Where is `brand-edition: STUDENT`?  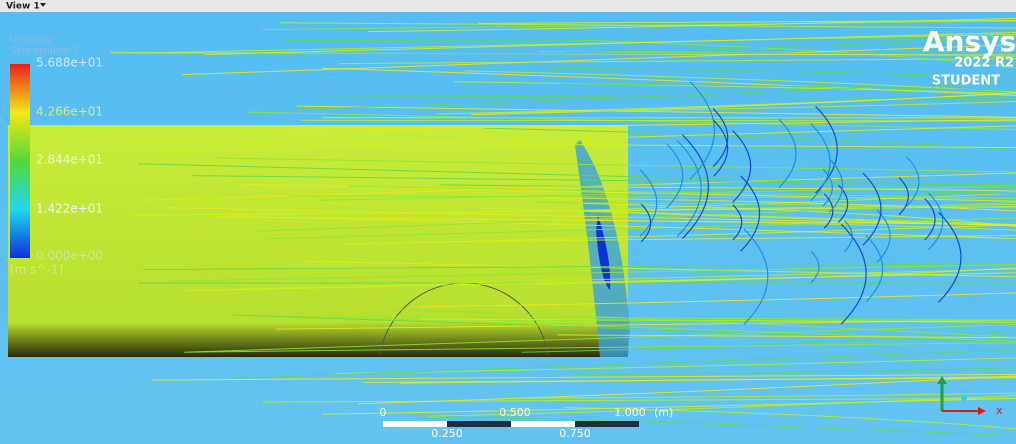 brand-edition: STUDENT is located at coordinates (966, 81).